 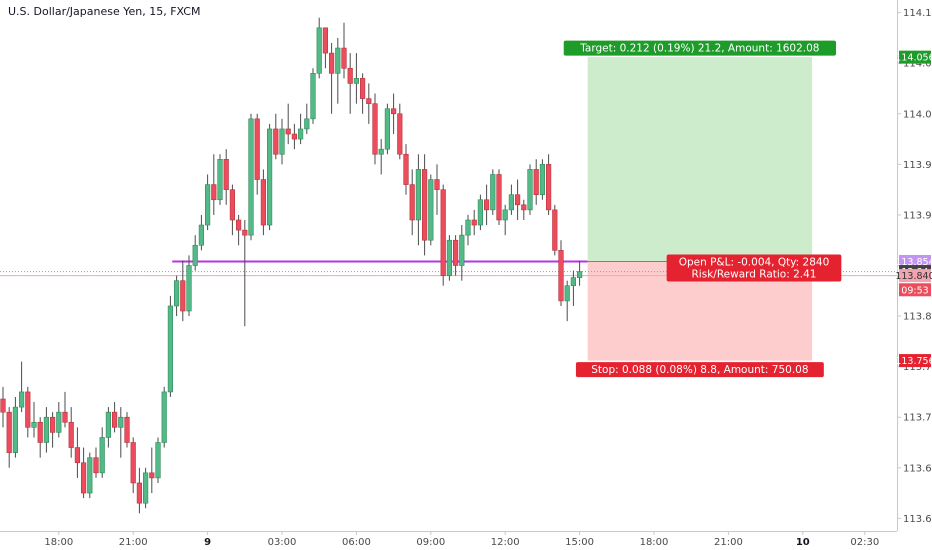 I want to click on target-zone, so click(x=700, y=159).